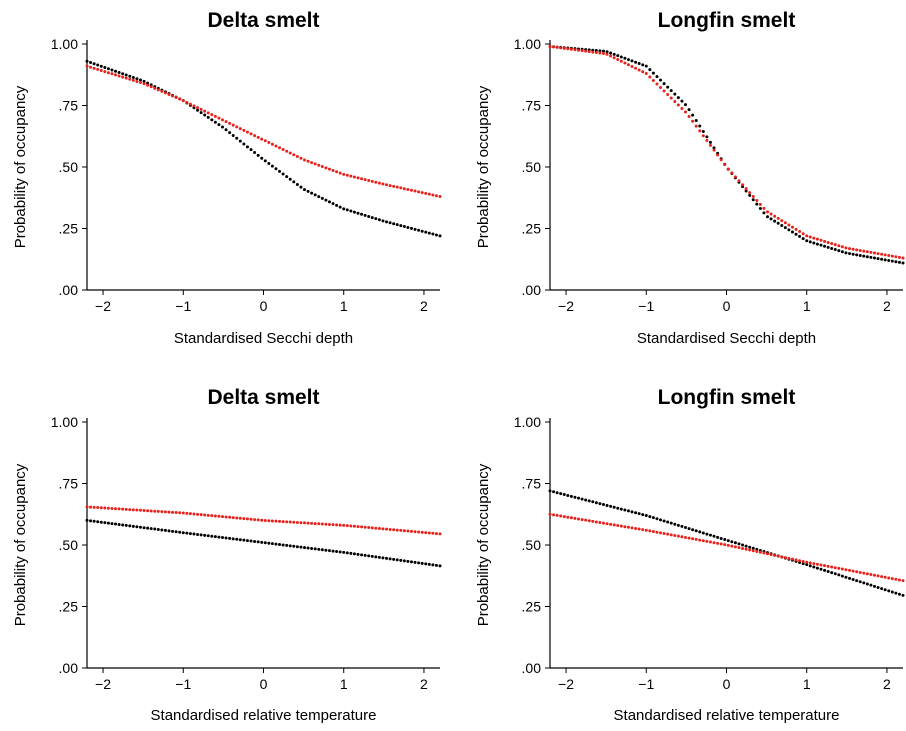 The height and width of the screenshot is (731, 906). What do you see at coordinates (103, 684) in the screenshot?
I see `x-tick-label: −2` at bounding box center [103, 684].